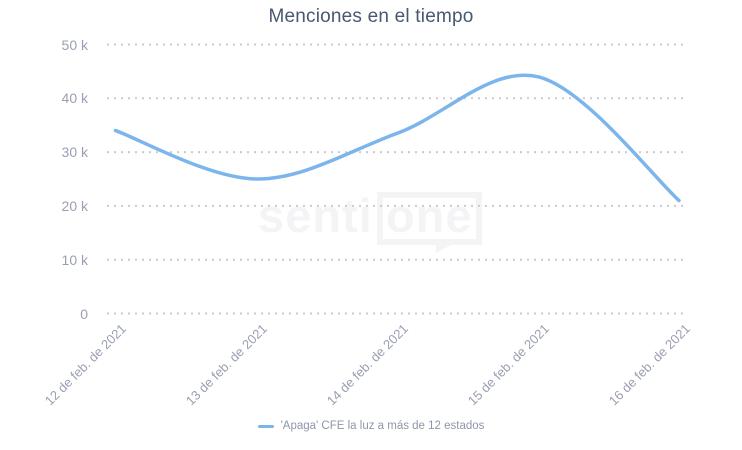  I want to click on y-axis-tick-label: 0, so click(84, 313).